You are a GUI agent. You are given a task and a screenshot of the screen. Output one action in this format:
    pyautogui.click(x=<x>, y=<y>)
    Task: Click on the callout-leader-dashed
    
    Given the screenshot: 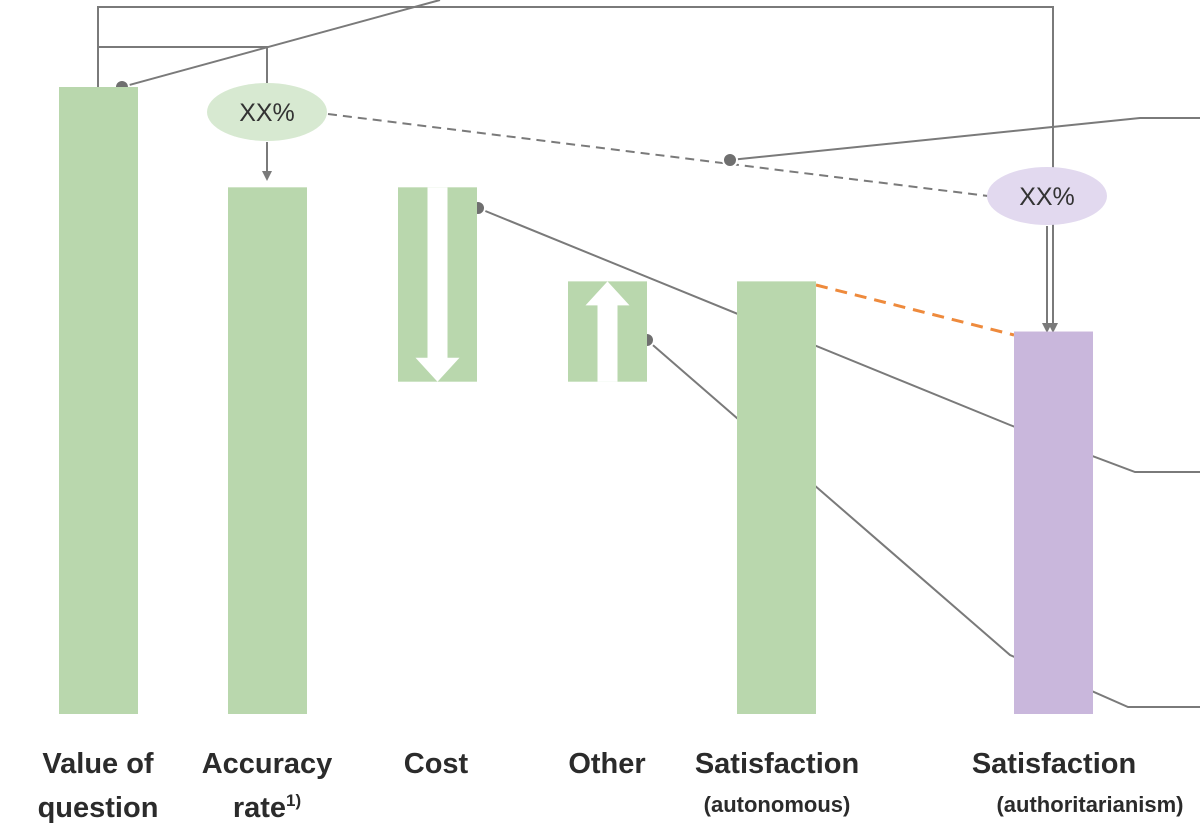 What is the action you would take?
    pyautogui.click(x=964, y=139)
    